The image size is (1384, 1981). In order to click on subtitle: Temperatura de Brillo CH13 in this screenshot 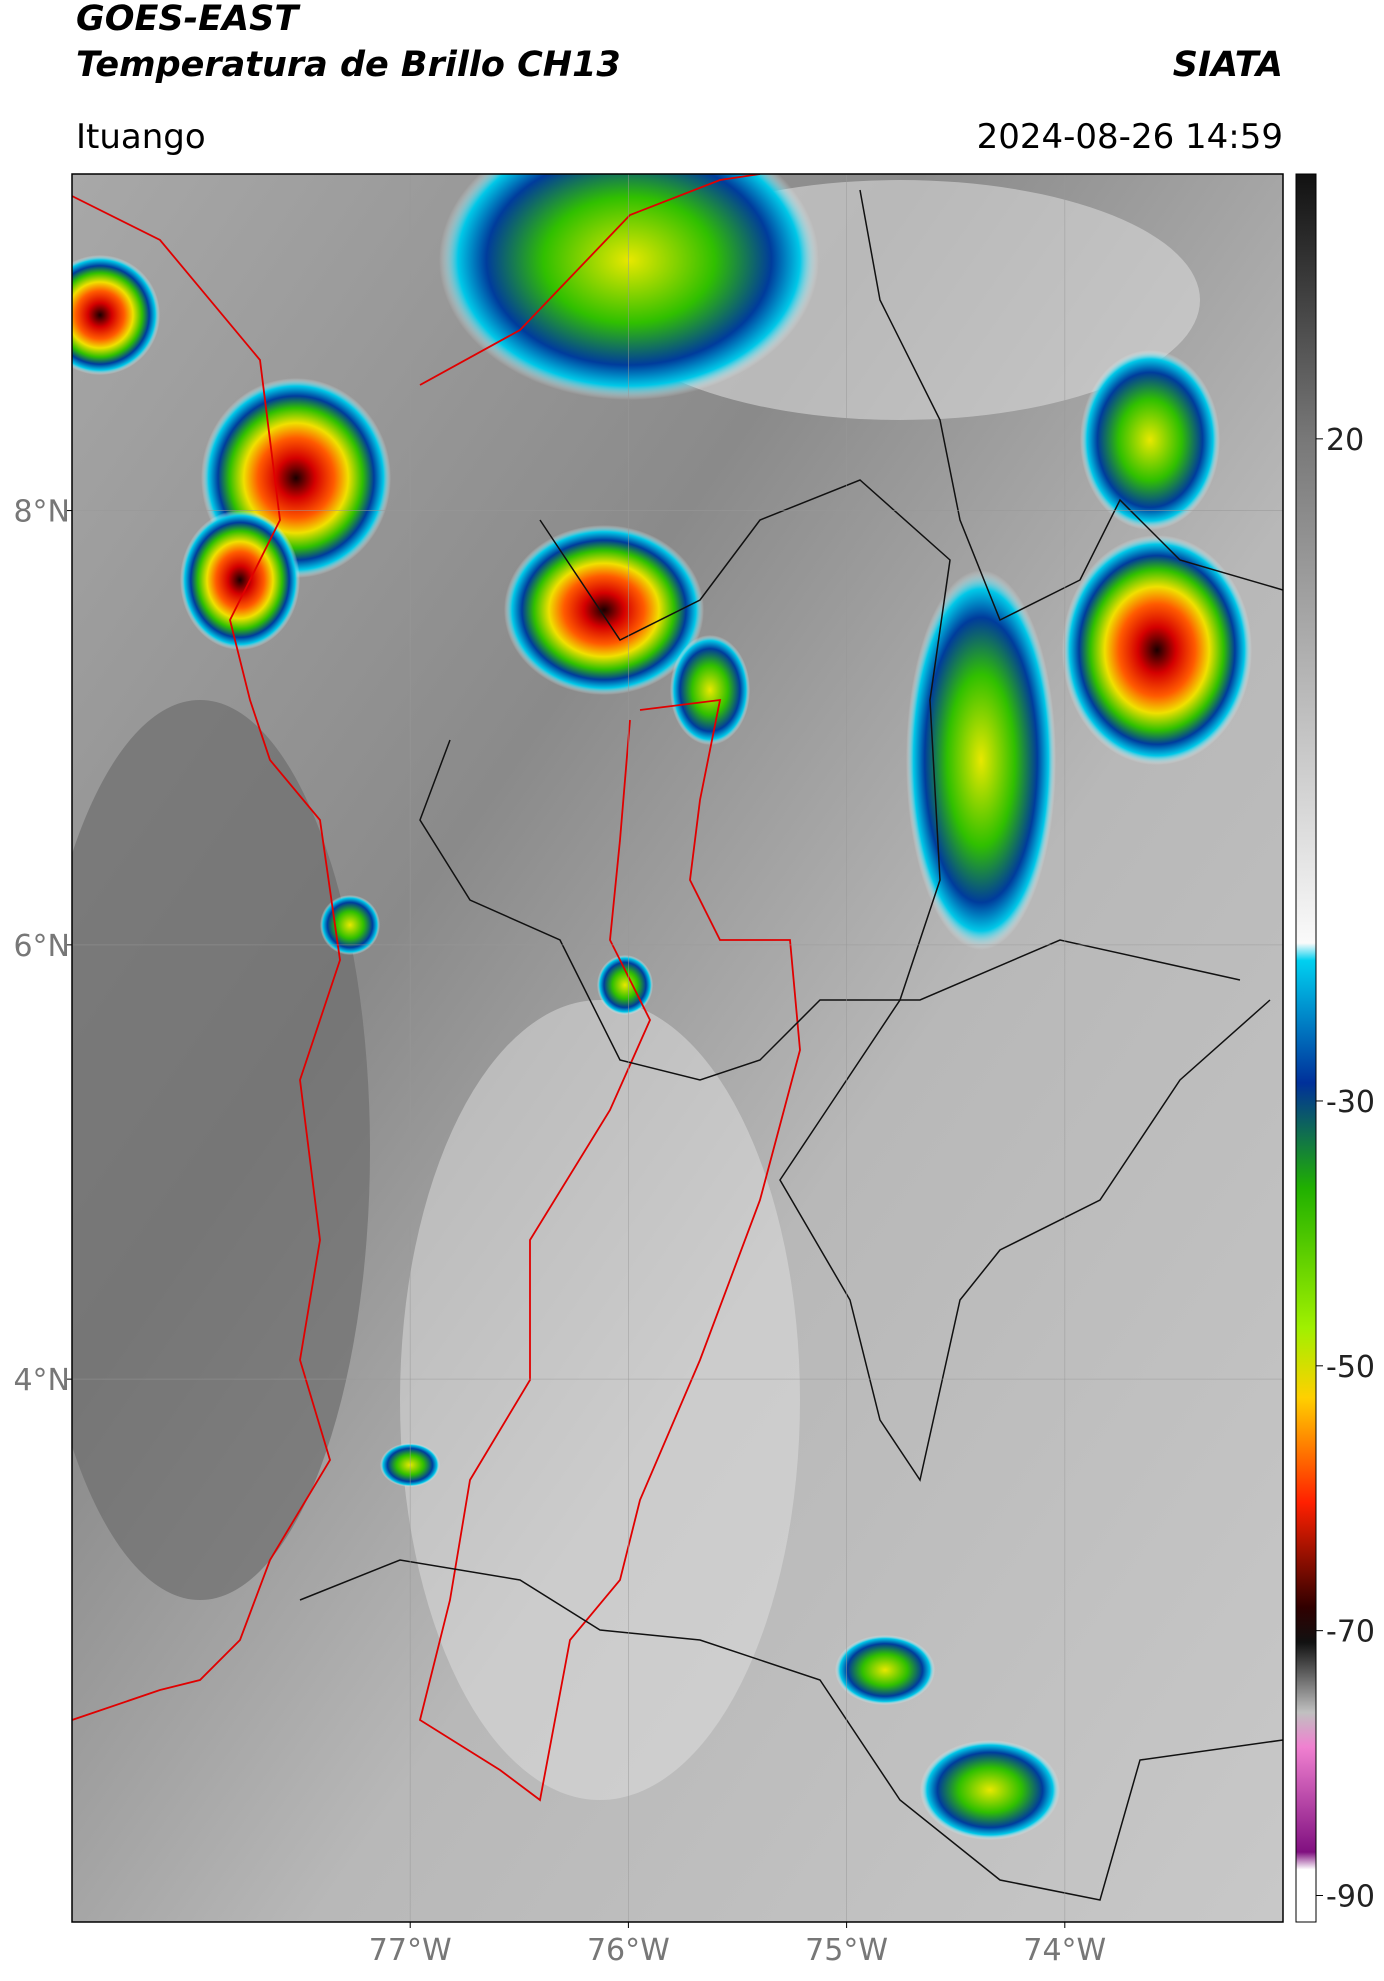, I will do `click(348, 65)`.